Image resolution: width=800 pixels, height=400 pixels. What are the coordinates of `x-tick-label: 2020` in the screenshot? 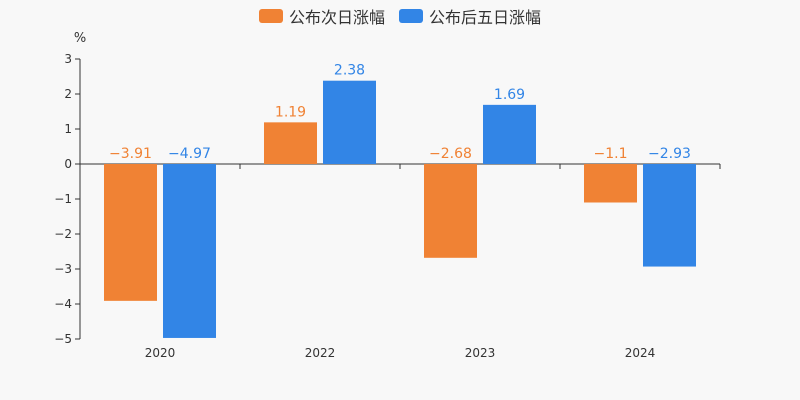 It's located at (160, 353).